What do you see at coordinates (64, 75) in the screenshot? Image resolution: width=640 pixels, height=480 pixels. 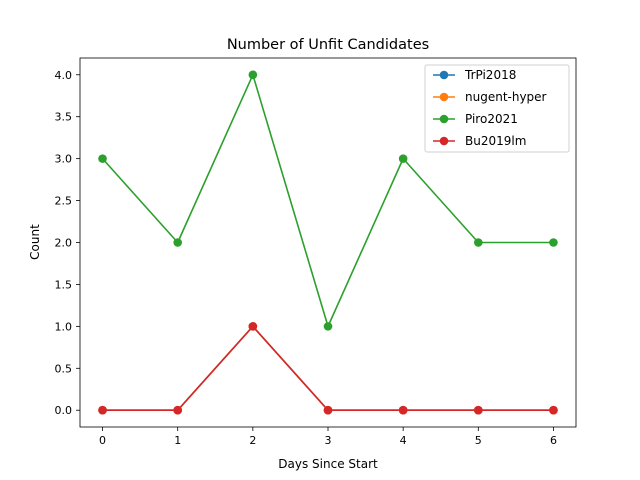 I see `y-tick-label-8: 4.0` at bounding box center [64, 75].